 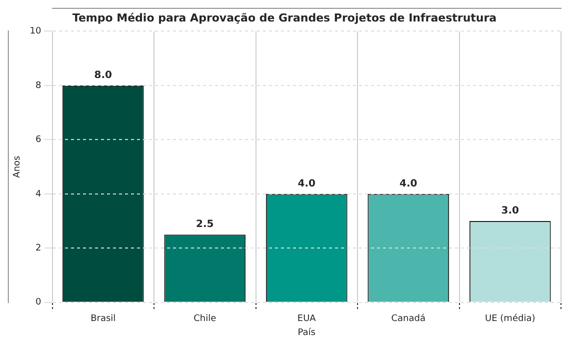 I want to click on chart-title: Tempo Médio para Aprovação de Grandes Projetos de Infraestrutura, so click(x=284, y=17).